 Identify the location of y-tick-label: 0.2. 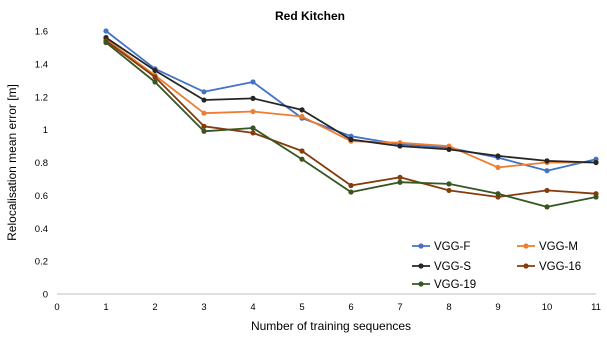
(41, 262).